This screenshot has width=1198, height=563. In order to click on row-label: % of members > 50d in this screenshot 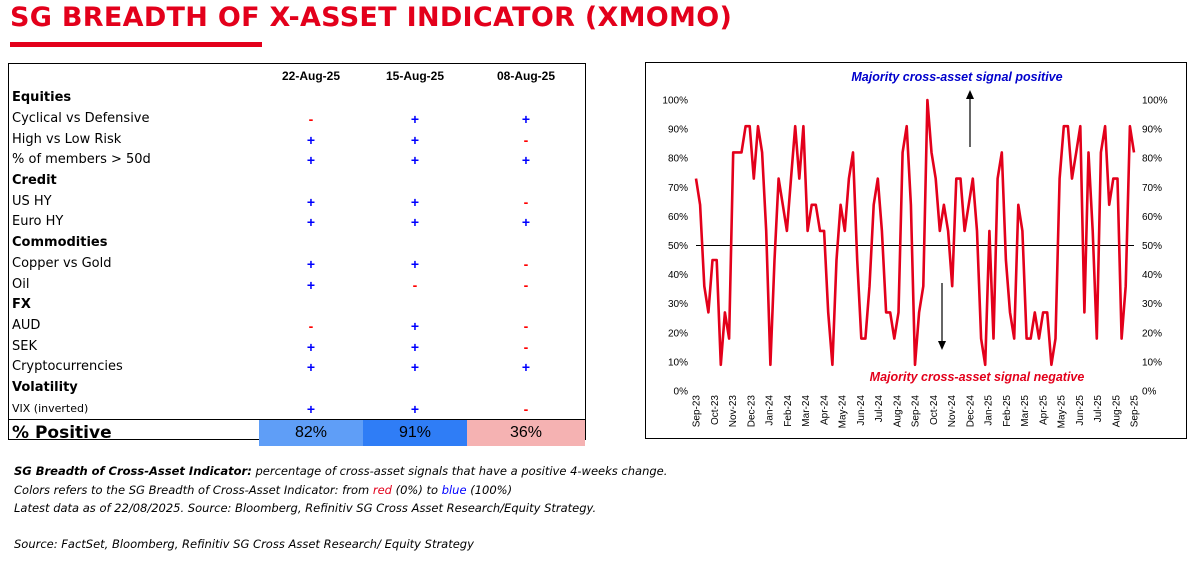, I will do `click(81, 160)`.